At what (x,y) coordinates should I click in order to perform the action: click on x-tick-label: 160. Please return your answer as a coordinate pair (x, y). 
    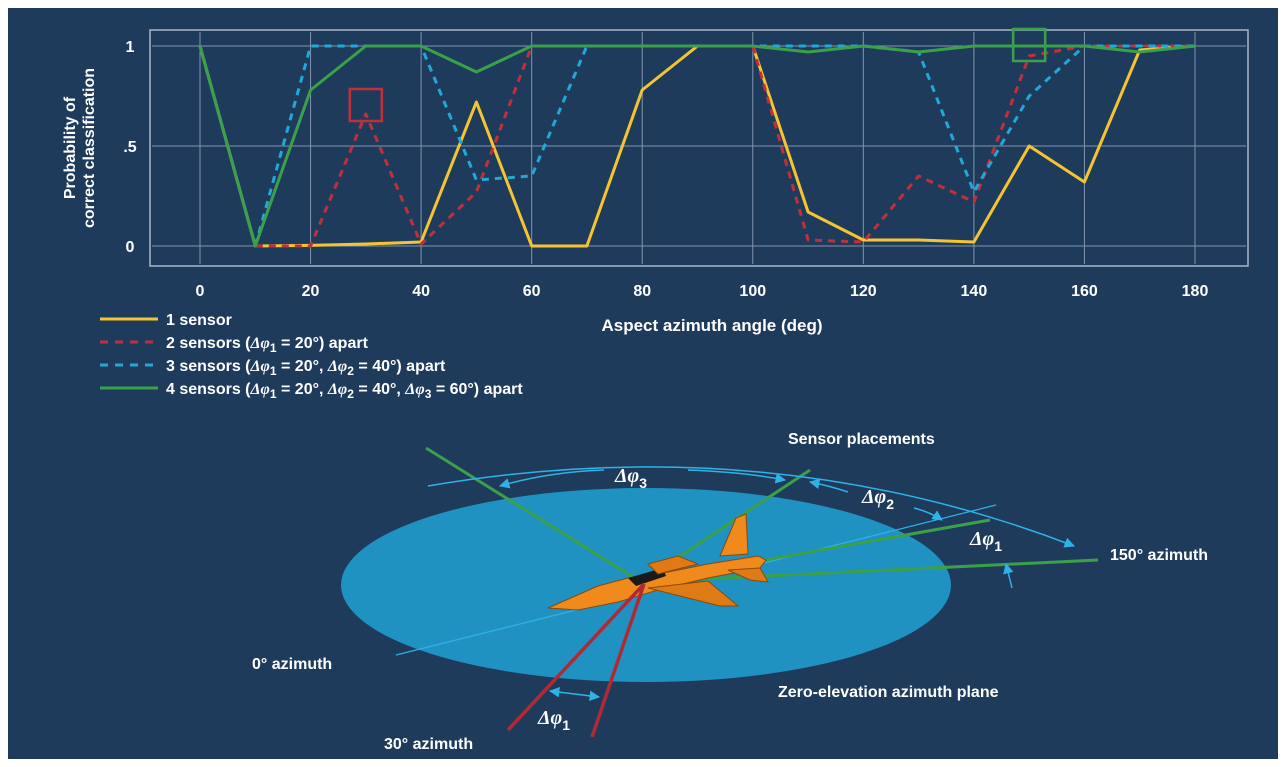
    Looking at the image, I should click on (1084, 291).